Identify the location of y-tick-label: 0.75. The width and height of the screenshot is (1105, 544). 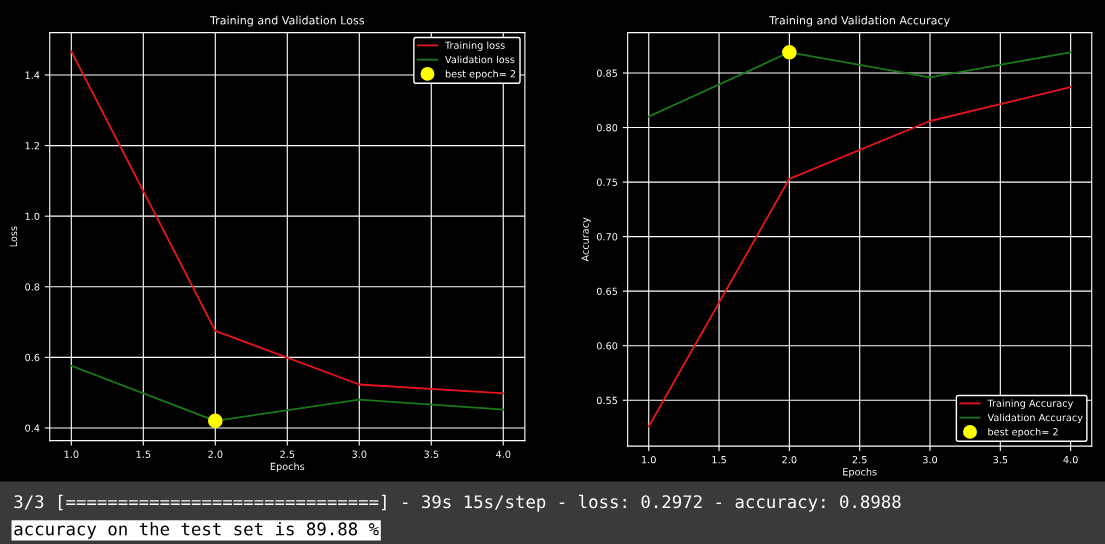
(607, 182).